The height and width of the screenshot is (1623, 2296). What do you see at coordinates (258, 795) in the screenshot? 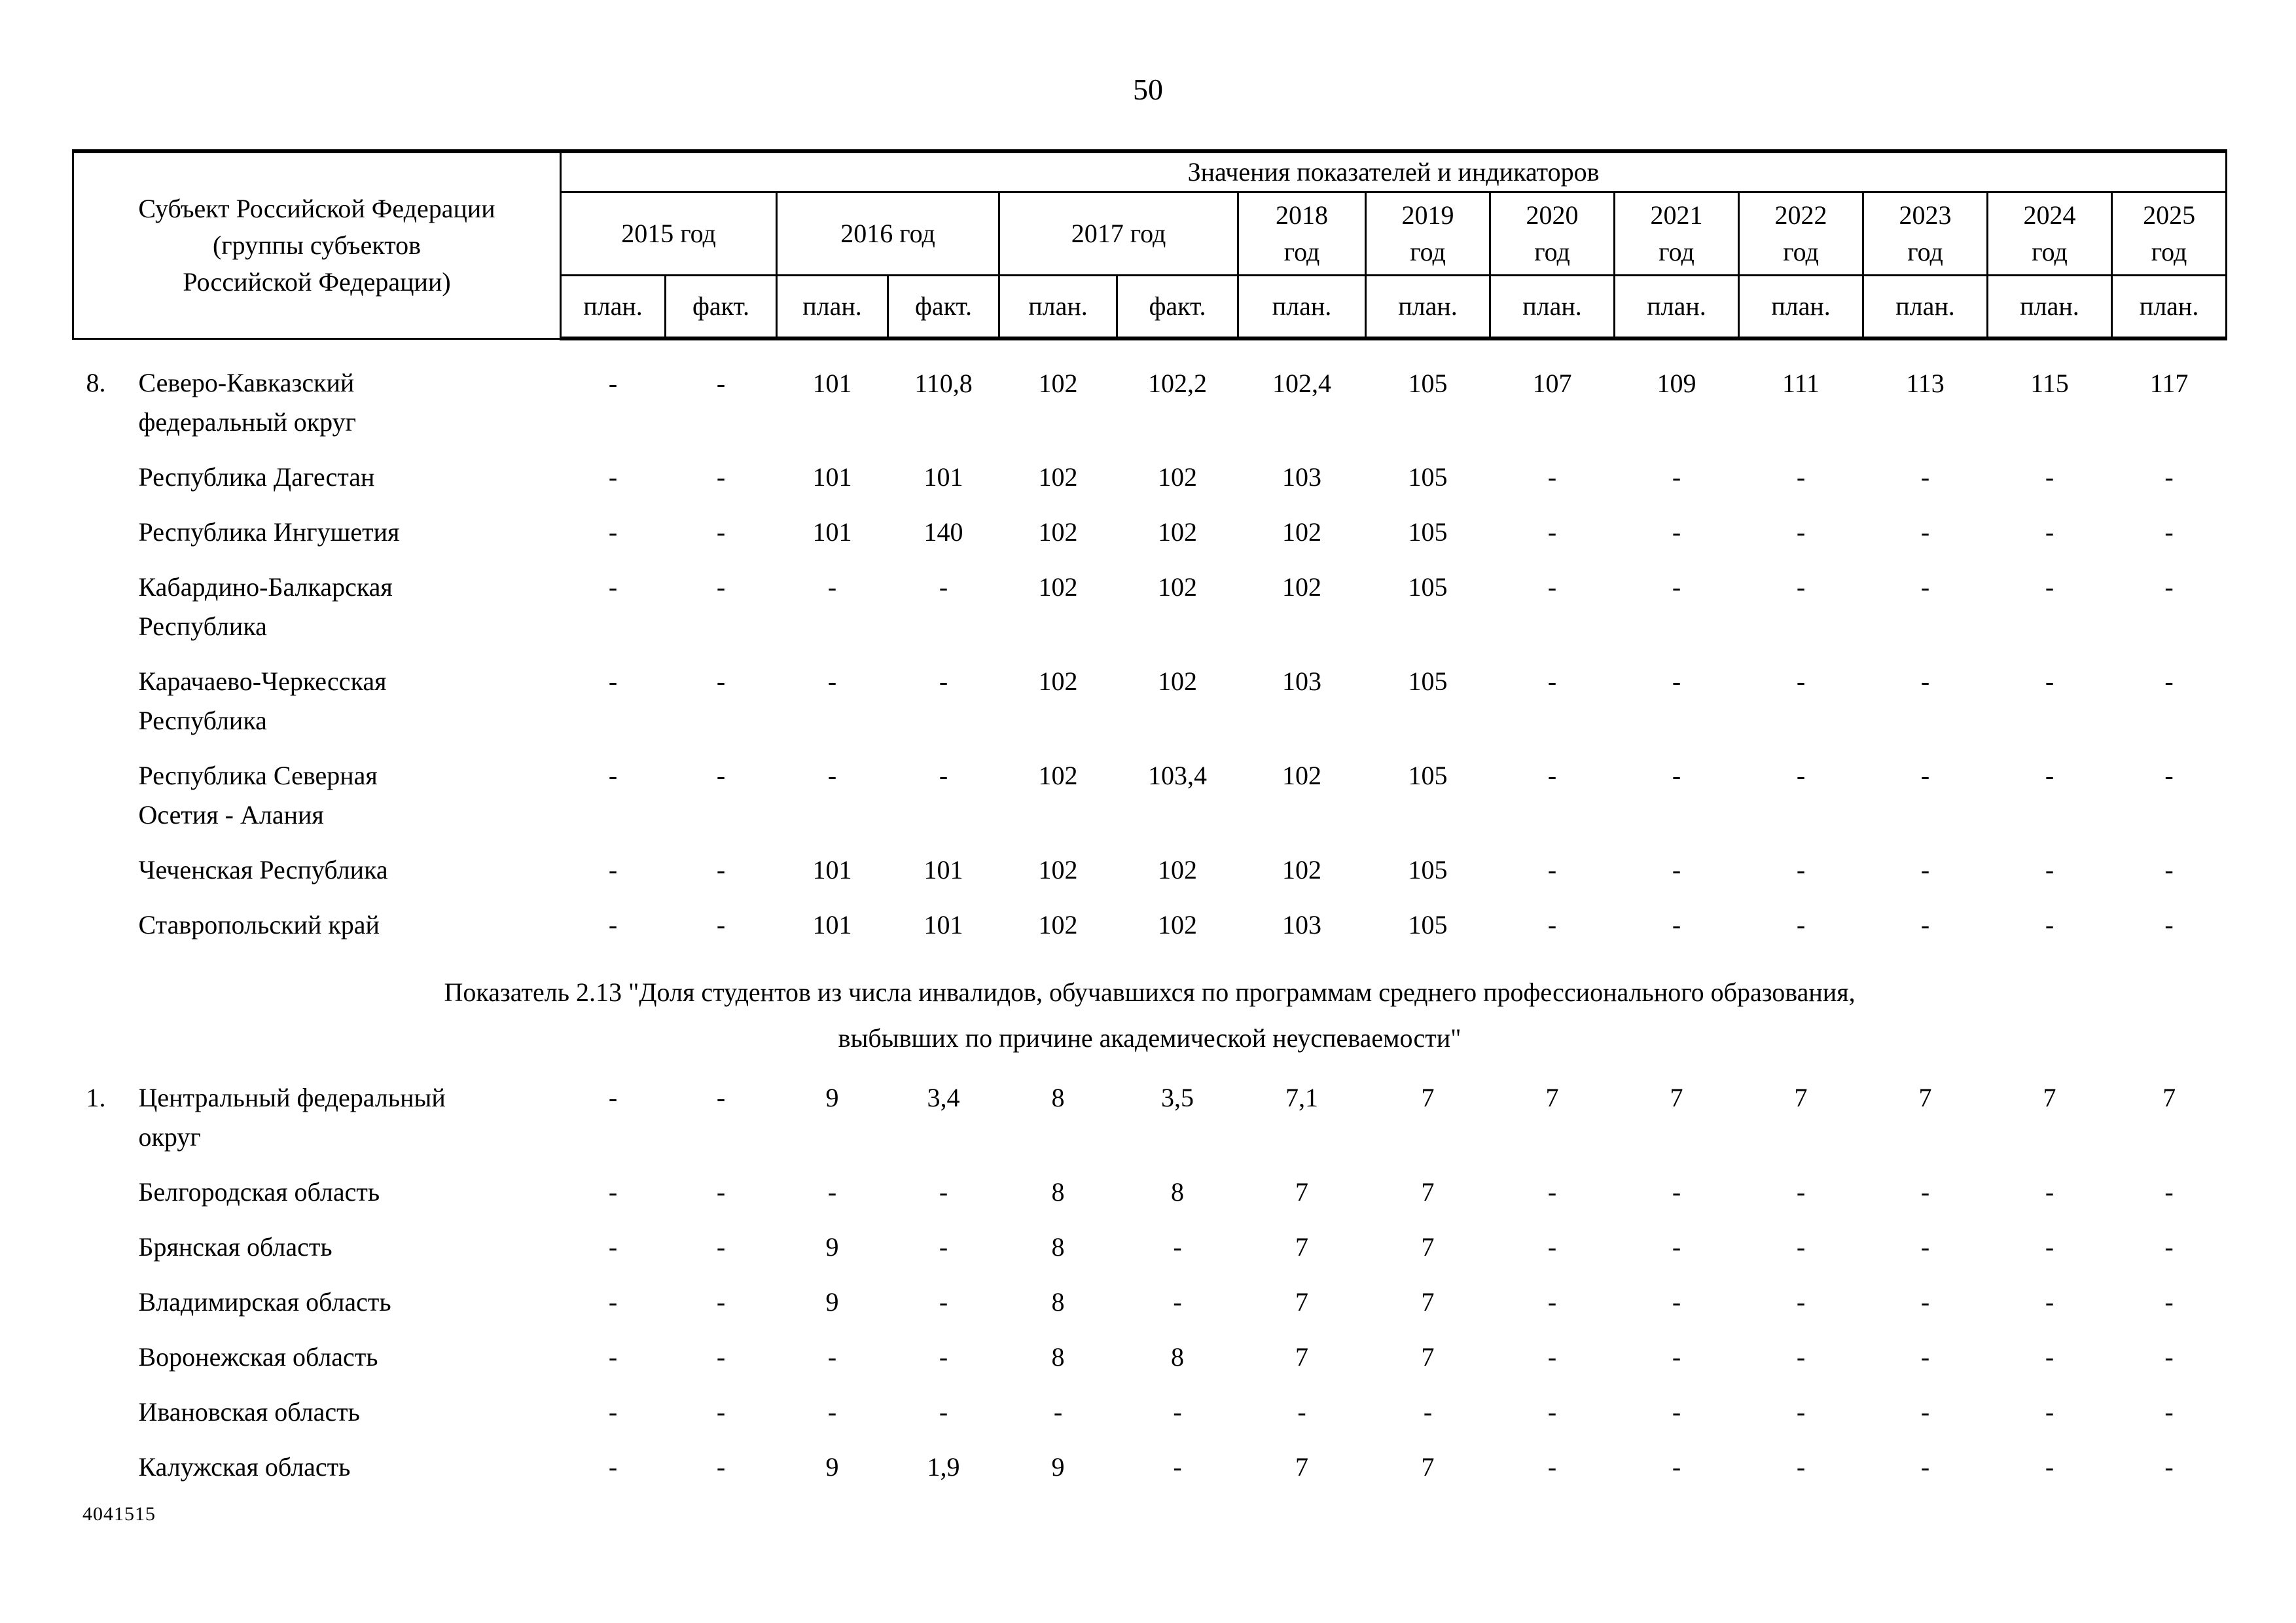
I see `region-name: Республика Северная Осетия - Алания` at bounding box center [258, 795].